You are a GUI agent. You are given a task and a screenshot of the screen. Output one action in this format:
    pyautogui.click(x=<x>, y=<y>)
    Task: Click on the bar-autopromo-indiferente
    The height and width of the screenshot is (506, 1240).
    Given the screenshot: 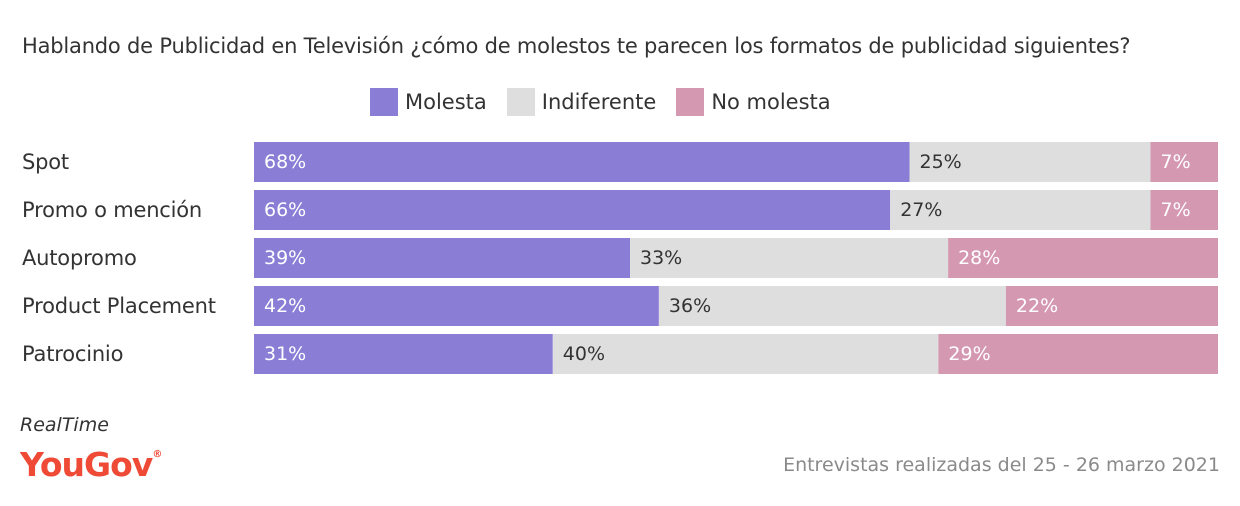 What is the action you would take?
    pyautogui.click(x=789, y=258)
    